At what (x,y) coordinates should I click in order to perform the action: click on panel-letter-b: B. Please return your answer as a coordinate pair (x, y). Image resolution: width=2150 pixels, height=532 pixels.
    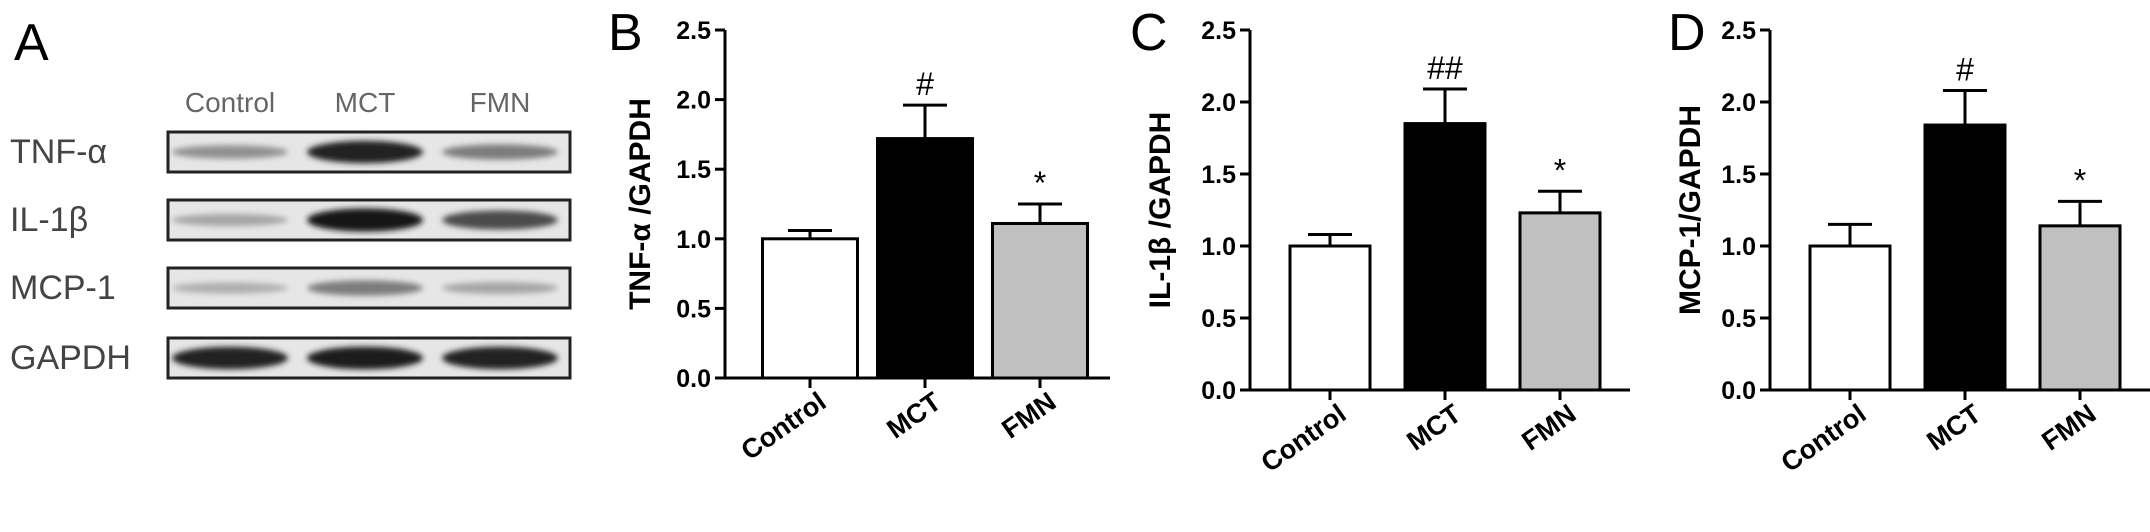
    Looking at the image, I should click on (625, 33).